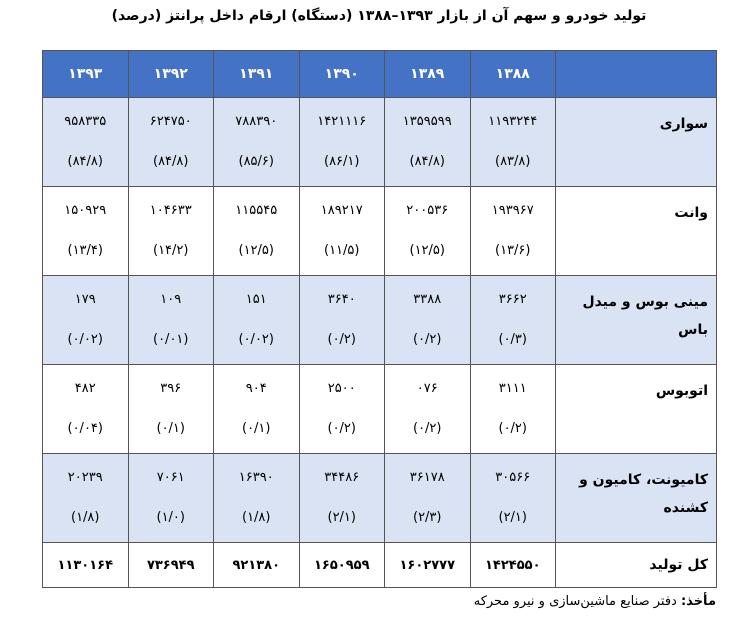  Describe the element at coordinates (513, 250) in the screenshot. I see `cell-share: (۱۳/۶)` at that location.